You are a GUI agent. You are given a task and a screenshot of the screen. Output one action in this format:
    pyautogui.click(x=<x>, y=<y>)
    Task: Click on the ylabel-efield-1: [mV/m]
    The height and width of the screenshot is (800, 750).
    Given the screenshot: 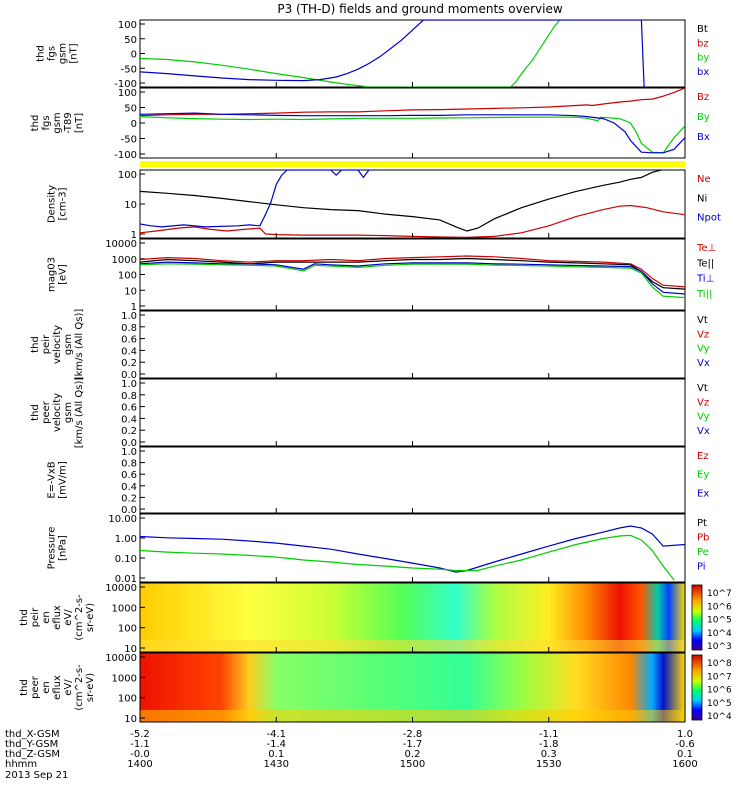 What is the action you would take?
    pyautogui.click(x=63, y=480)
    